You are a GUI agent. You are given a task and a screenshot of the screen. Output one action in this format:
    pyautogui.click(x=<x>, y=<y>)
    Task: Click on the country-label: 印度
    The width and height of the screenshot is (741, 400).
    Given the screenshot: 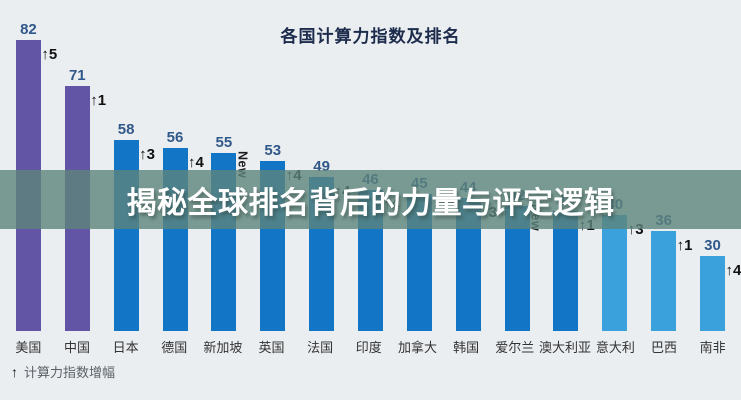 What is the action you would take?
    pyautogui.click(x=368, y=347)
    